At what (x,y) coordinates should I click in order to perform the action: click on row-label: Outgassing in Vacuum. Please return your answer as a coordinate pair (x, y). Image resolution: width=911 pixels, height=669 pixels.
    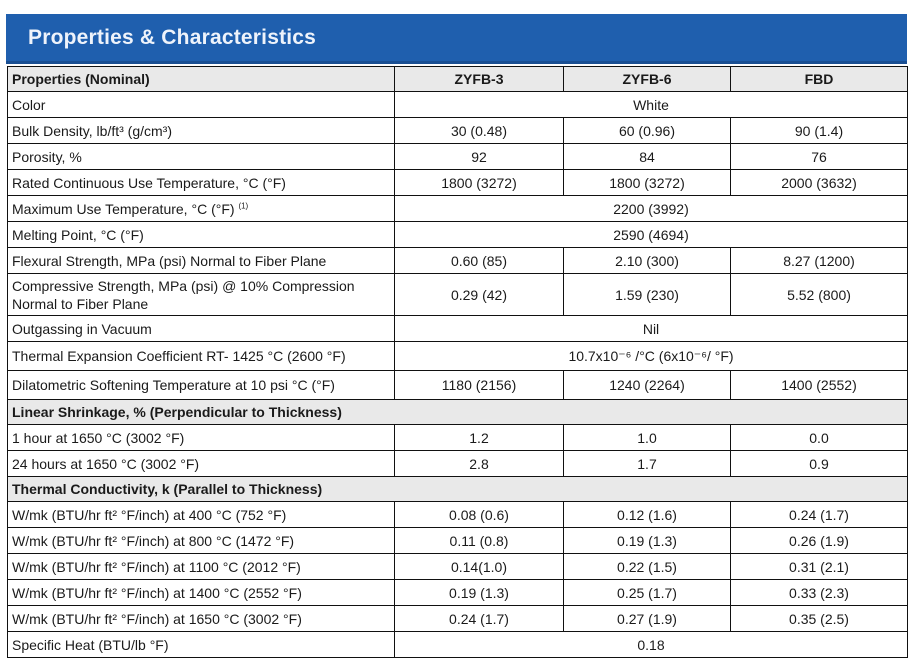
    Looking at the image, I should click on (201, 328).